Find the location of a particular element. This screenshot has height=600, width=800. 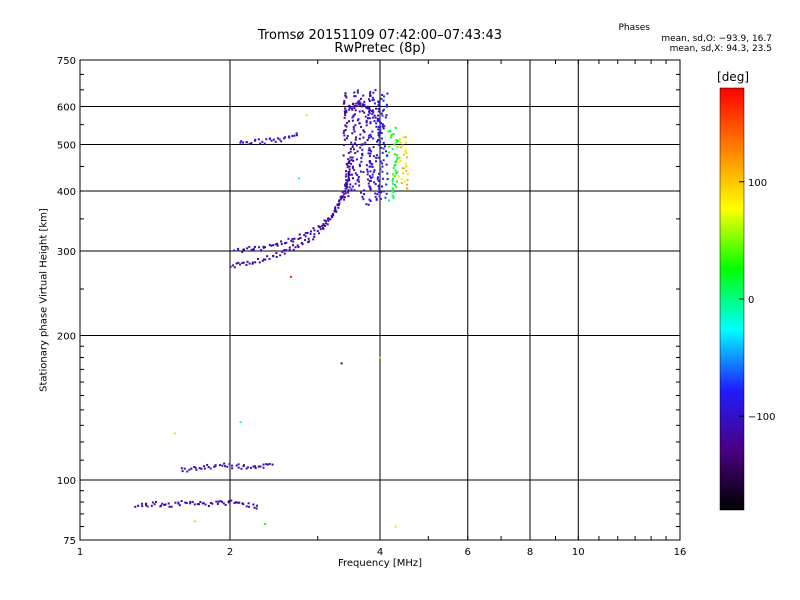

colorbar-tick-label: 100 is located at coordinates (757, 183).